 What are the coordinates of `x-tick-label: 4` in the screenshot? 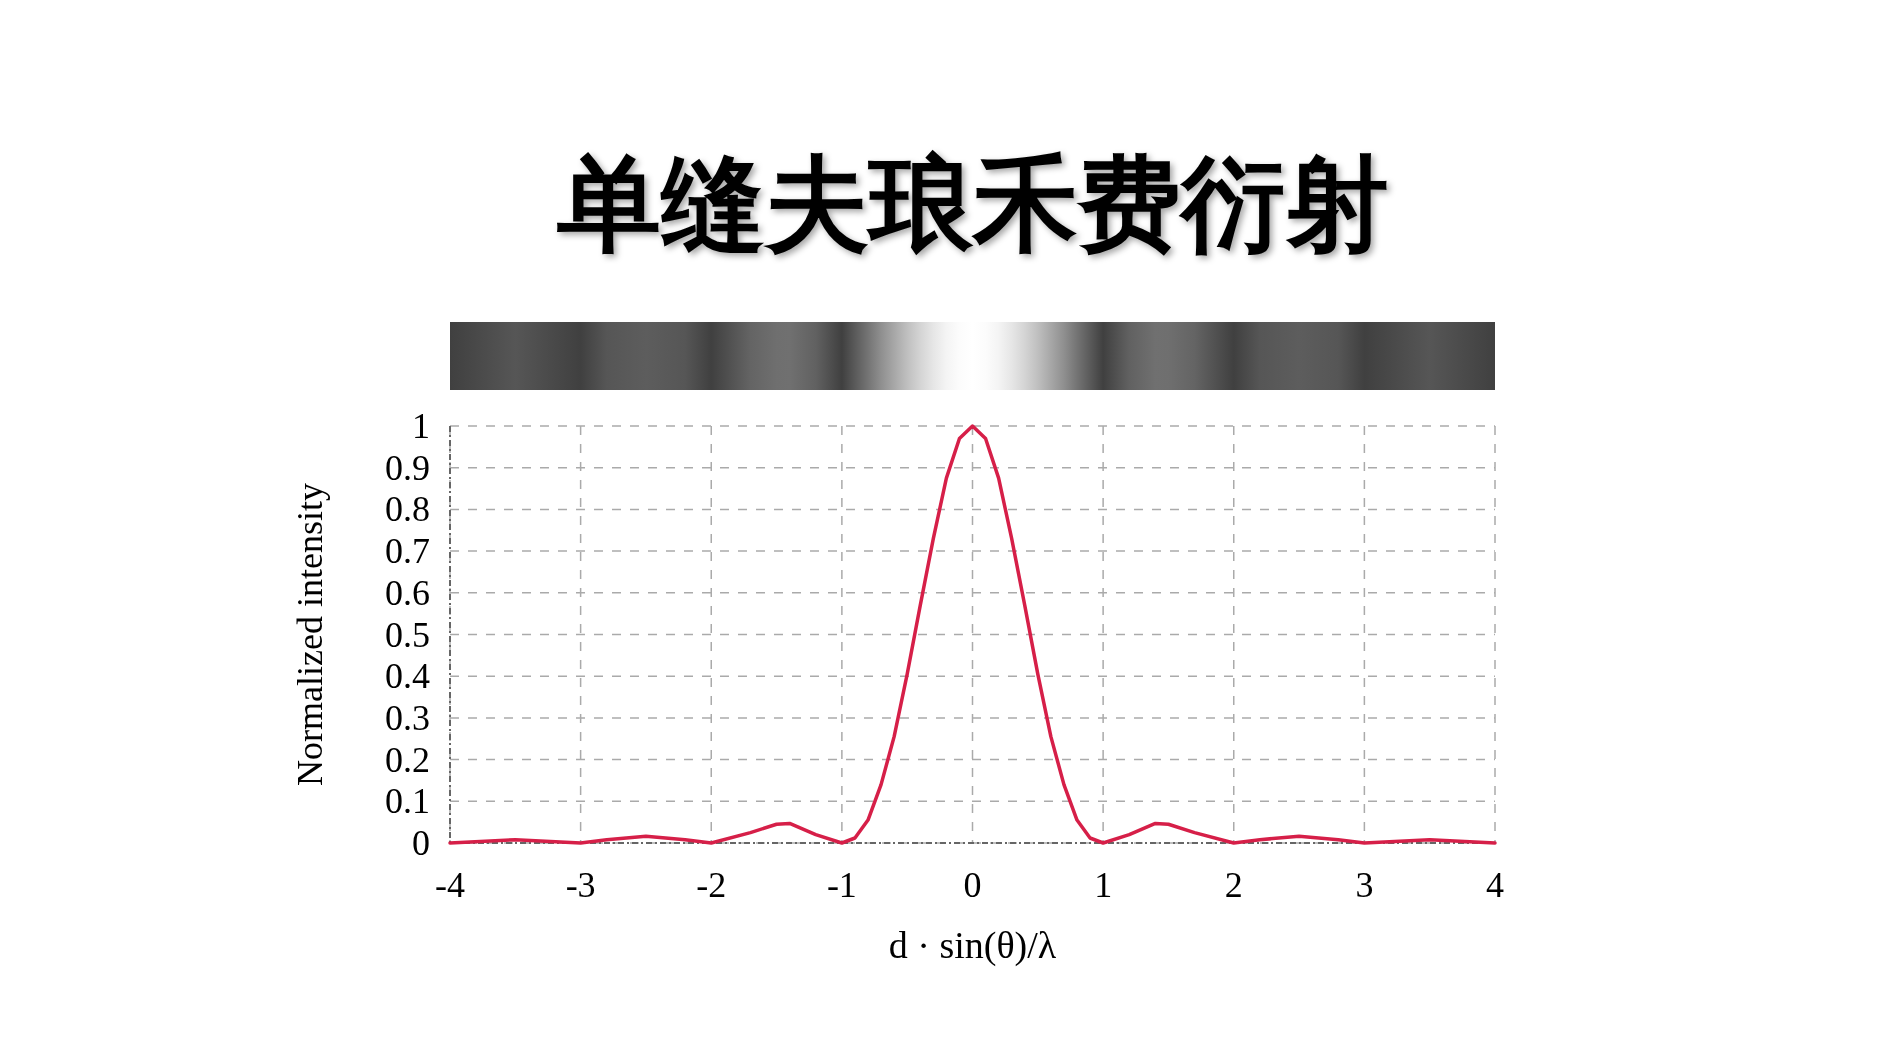 It's located at (1495, 885).